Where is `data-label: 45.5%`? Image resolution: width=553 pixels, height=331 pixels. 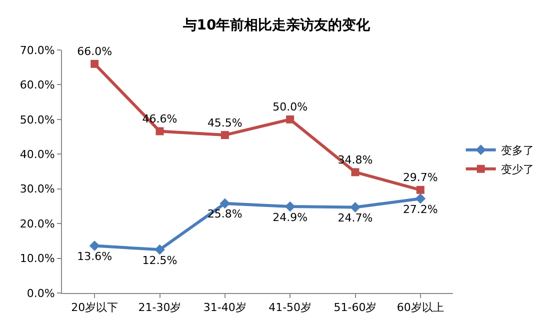 data-label: 45.5% is located at coordinates (224, 123).